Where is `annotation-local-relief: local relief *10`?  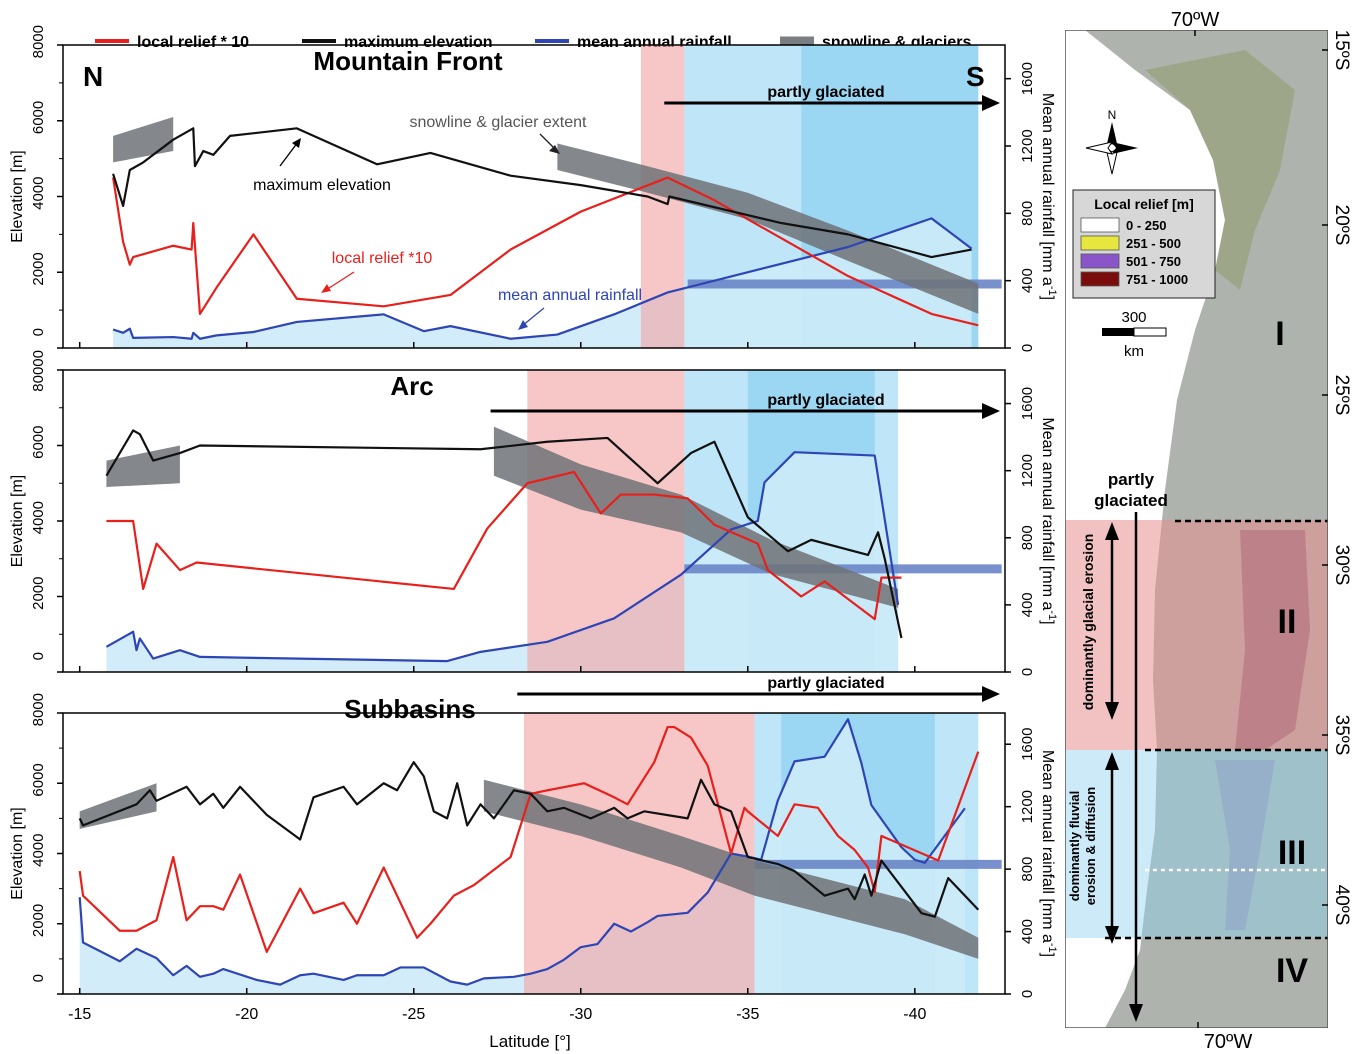 annotation-local-relief: local relief *10 is located at coordinates (382, 258).